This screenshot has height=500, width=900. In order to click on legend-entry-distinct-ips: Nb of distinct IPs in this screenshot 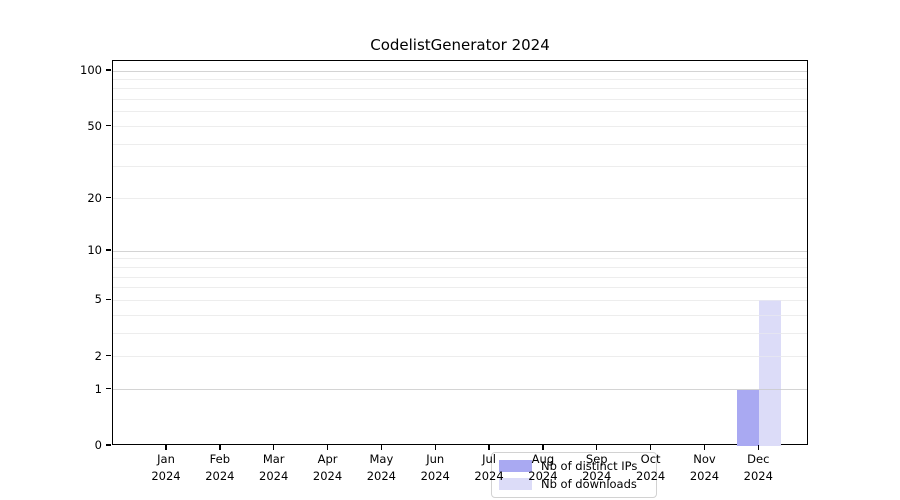, I will do `click(574, 466)`.